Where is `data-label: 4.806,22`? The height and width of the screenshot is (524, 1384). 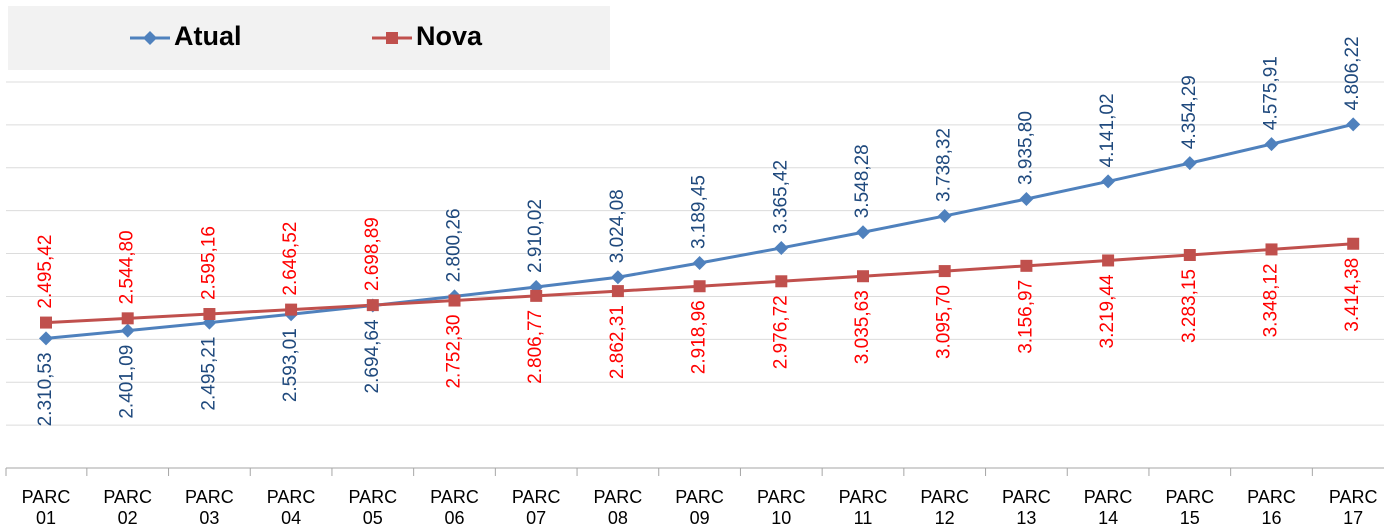
data-label: 4.806,22 is located at coordinates (1352, 73).